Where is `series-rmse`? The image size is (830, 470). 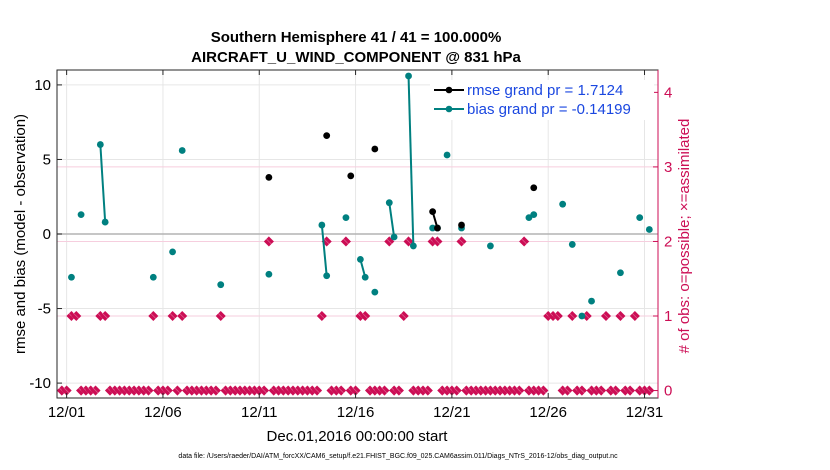
series-rmse is located at coordinates (401, 182).